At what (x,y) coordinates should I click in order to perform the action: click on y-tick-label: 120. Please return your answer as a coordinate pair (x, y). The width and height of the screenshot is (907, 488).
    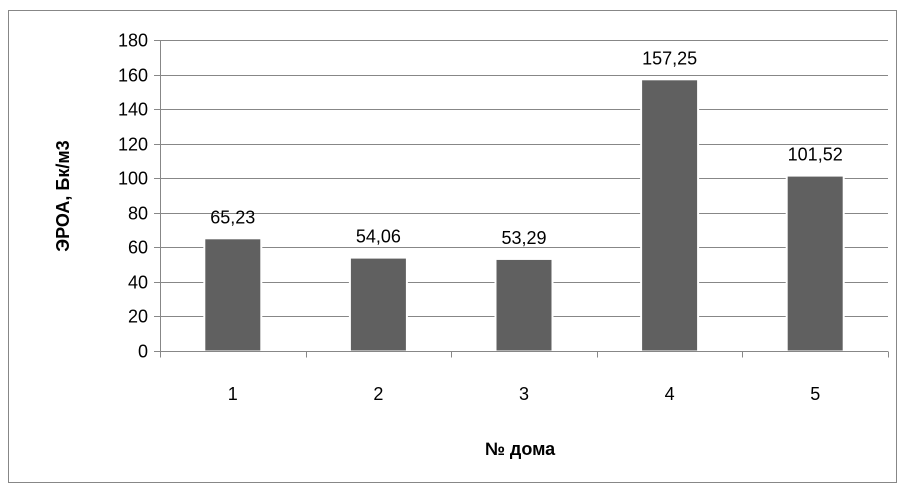
    Looking at the image, I should click on (133, 145).